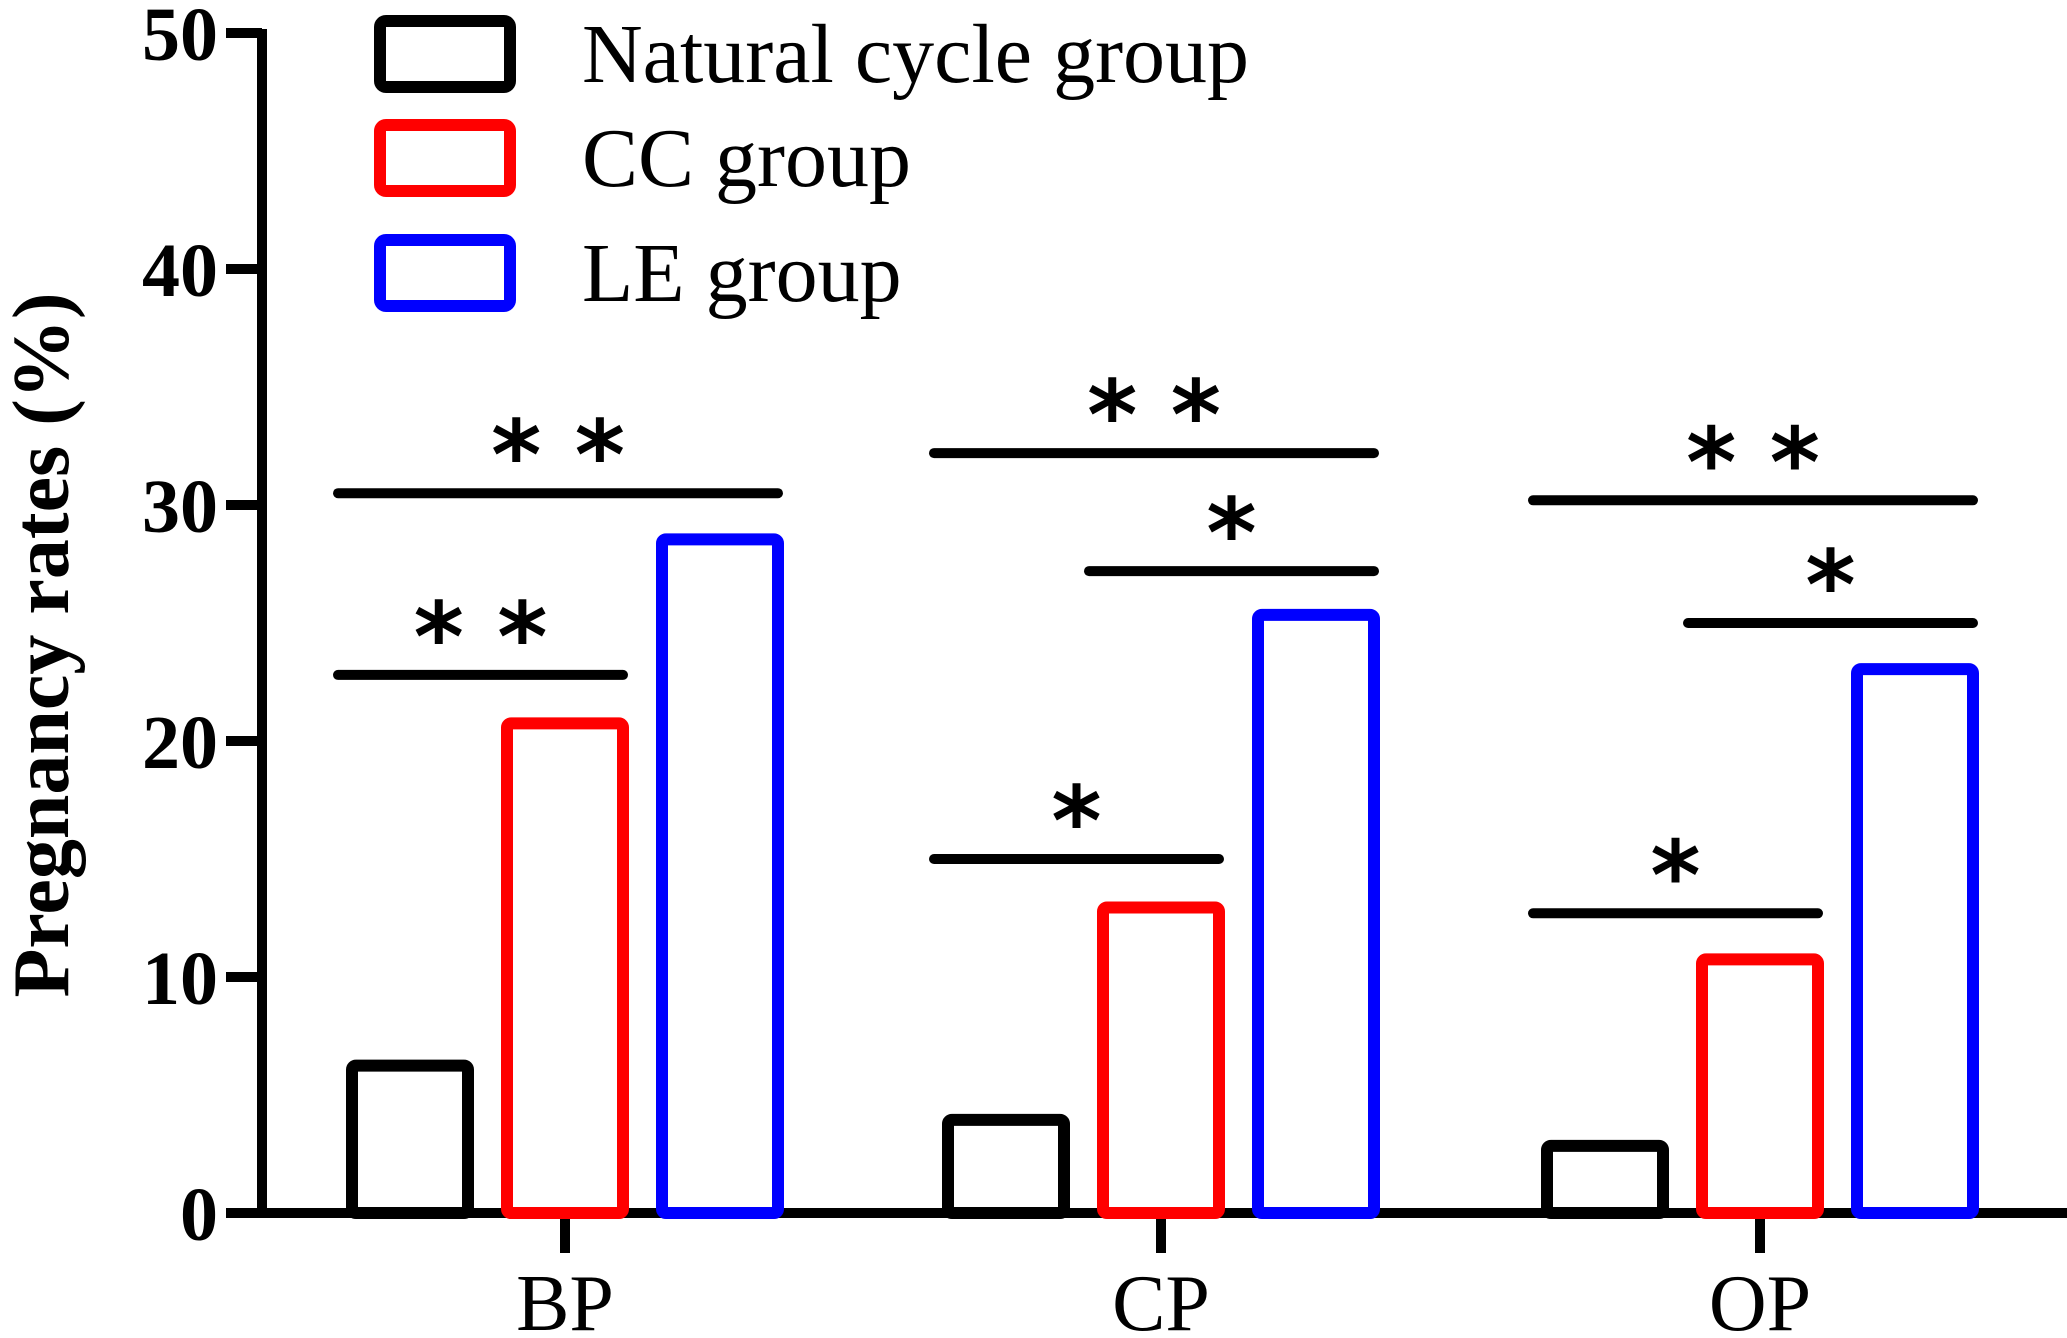  I want to click on legend-label-series-0: Natural cycle group, so click(915, 54).